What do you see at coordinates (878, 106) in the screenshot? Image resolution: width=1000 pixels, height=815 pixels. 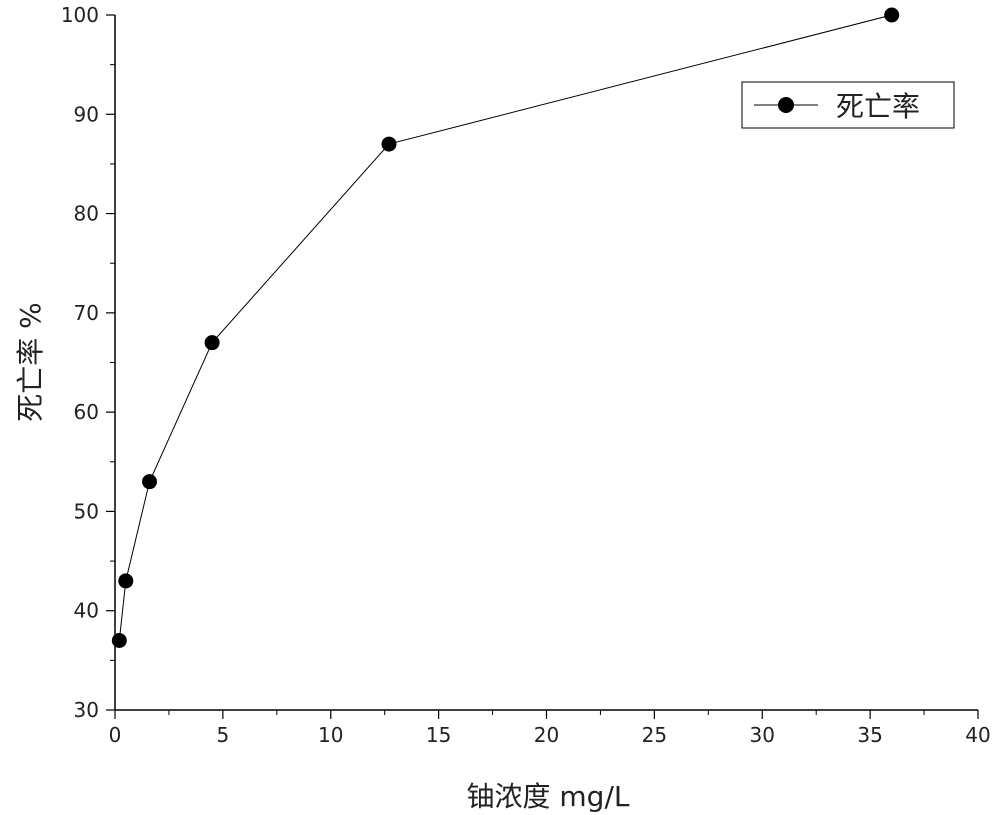 I see `legend-label: 死亡率` at bounding box center [878, 106].